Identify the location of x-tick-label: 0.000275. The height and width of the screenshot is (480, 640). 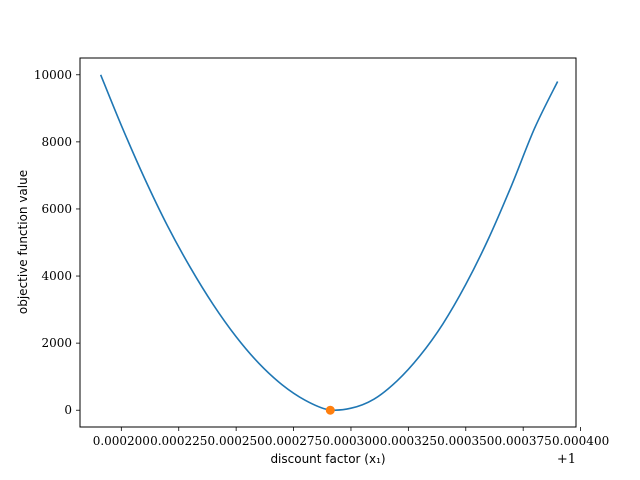
(293, 441).